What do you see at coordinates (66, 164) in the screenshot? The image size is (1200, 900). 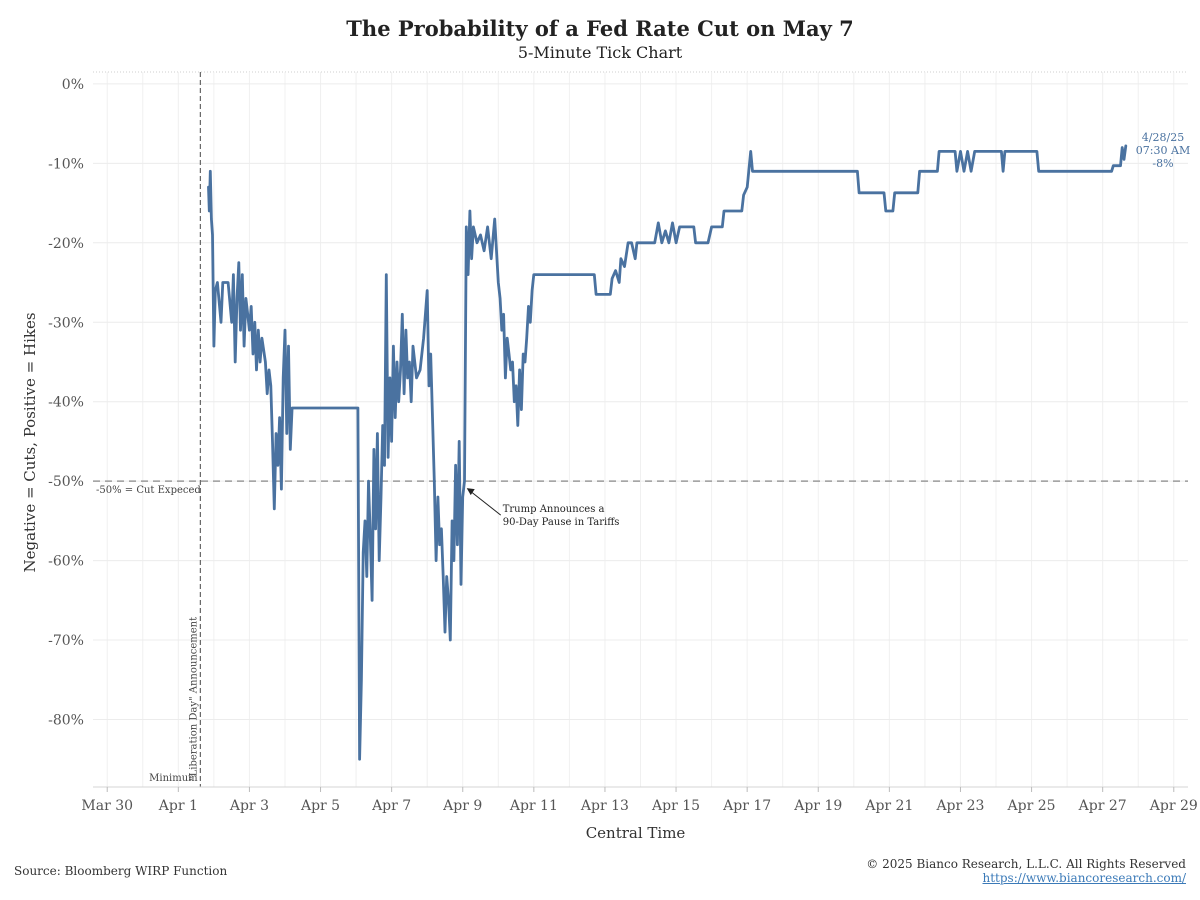 I see `y-tick-label: -10%` at bounding box center [66, 164].